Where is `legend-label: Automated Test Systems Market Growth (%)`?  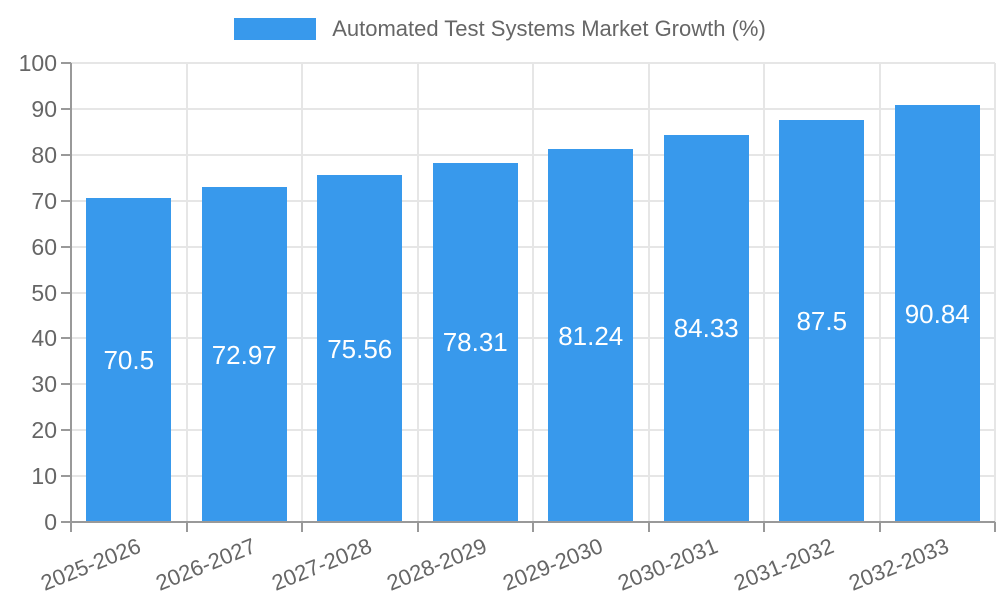 legend-label: Automated Test Systems Market Growth (%) is located at coordinates (549, 28).